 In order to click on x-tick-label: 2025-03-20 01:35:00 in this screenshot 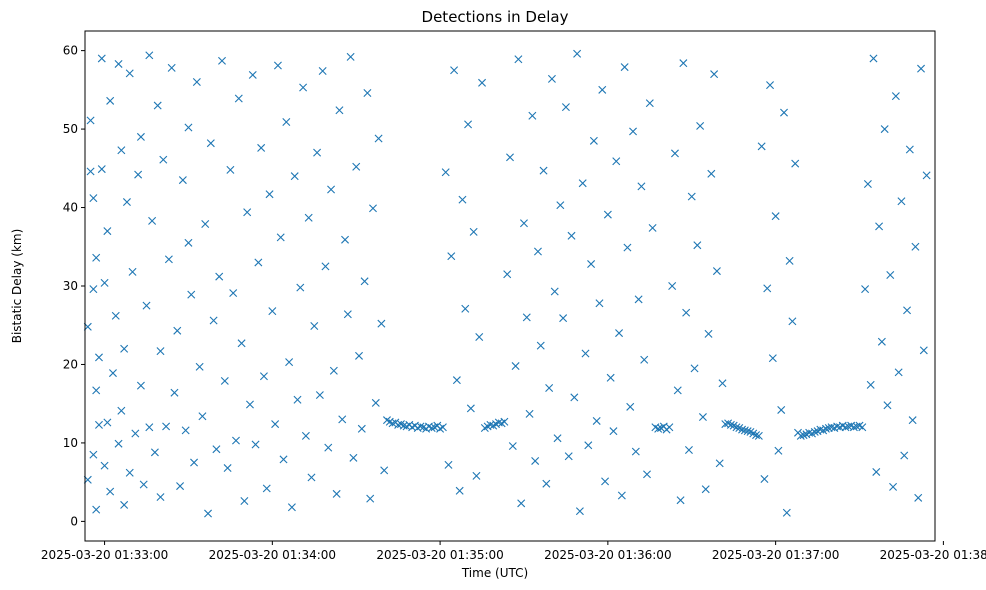, I will do `click(439, 555)`.